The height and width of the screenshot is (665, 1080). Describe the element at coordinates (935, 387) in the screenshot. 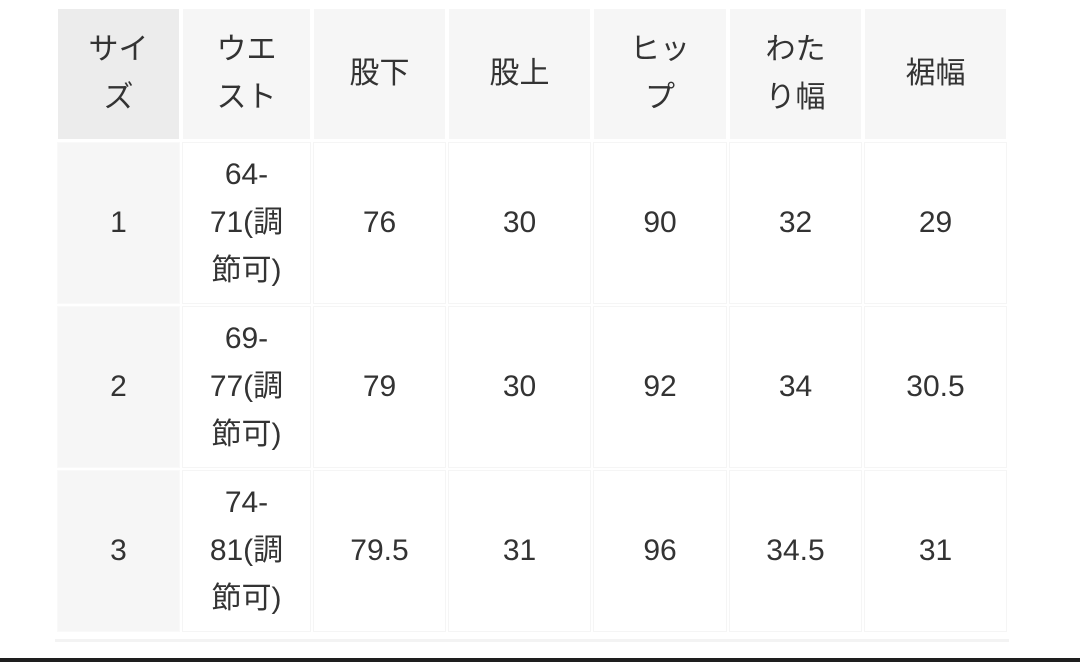

I see `hem-width-cell: 30.5` at that location.